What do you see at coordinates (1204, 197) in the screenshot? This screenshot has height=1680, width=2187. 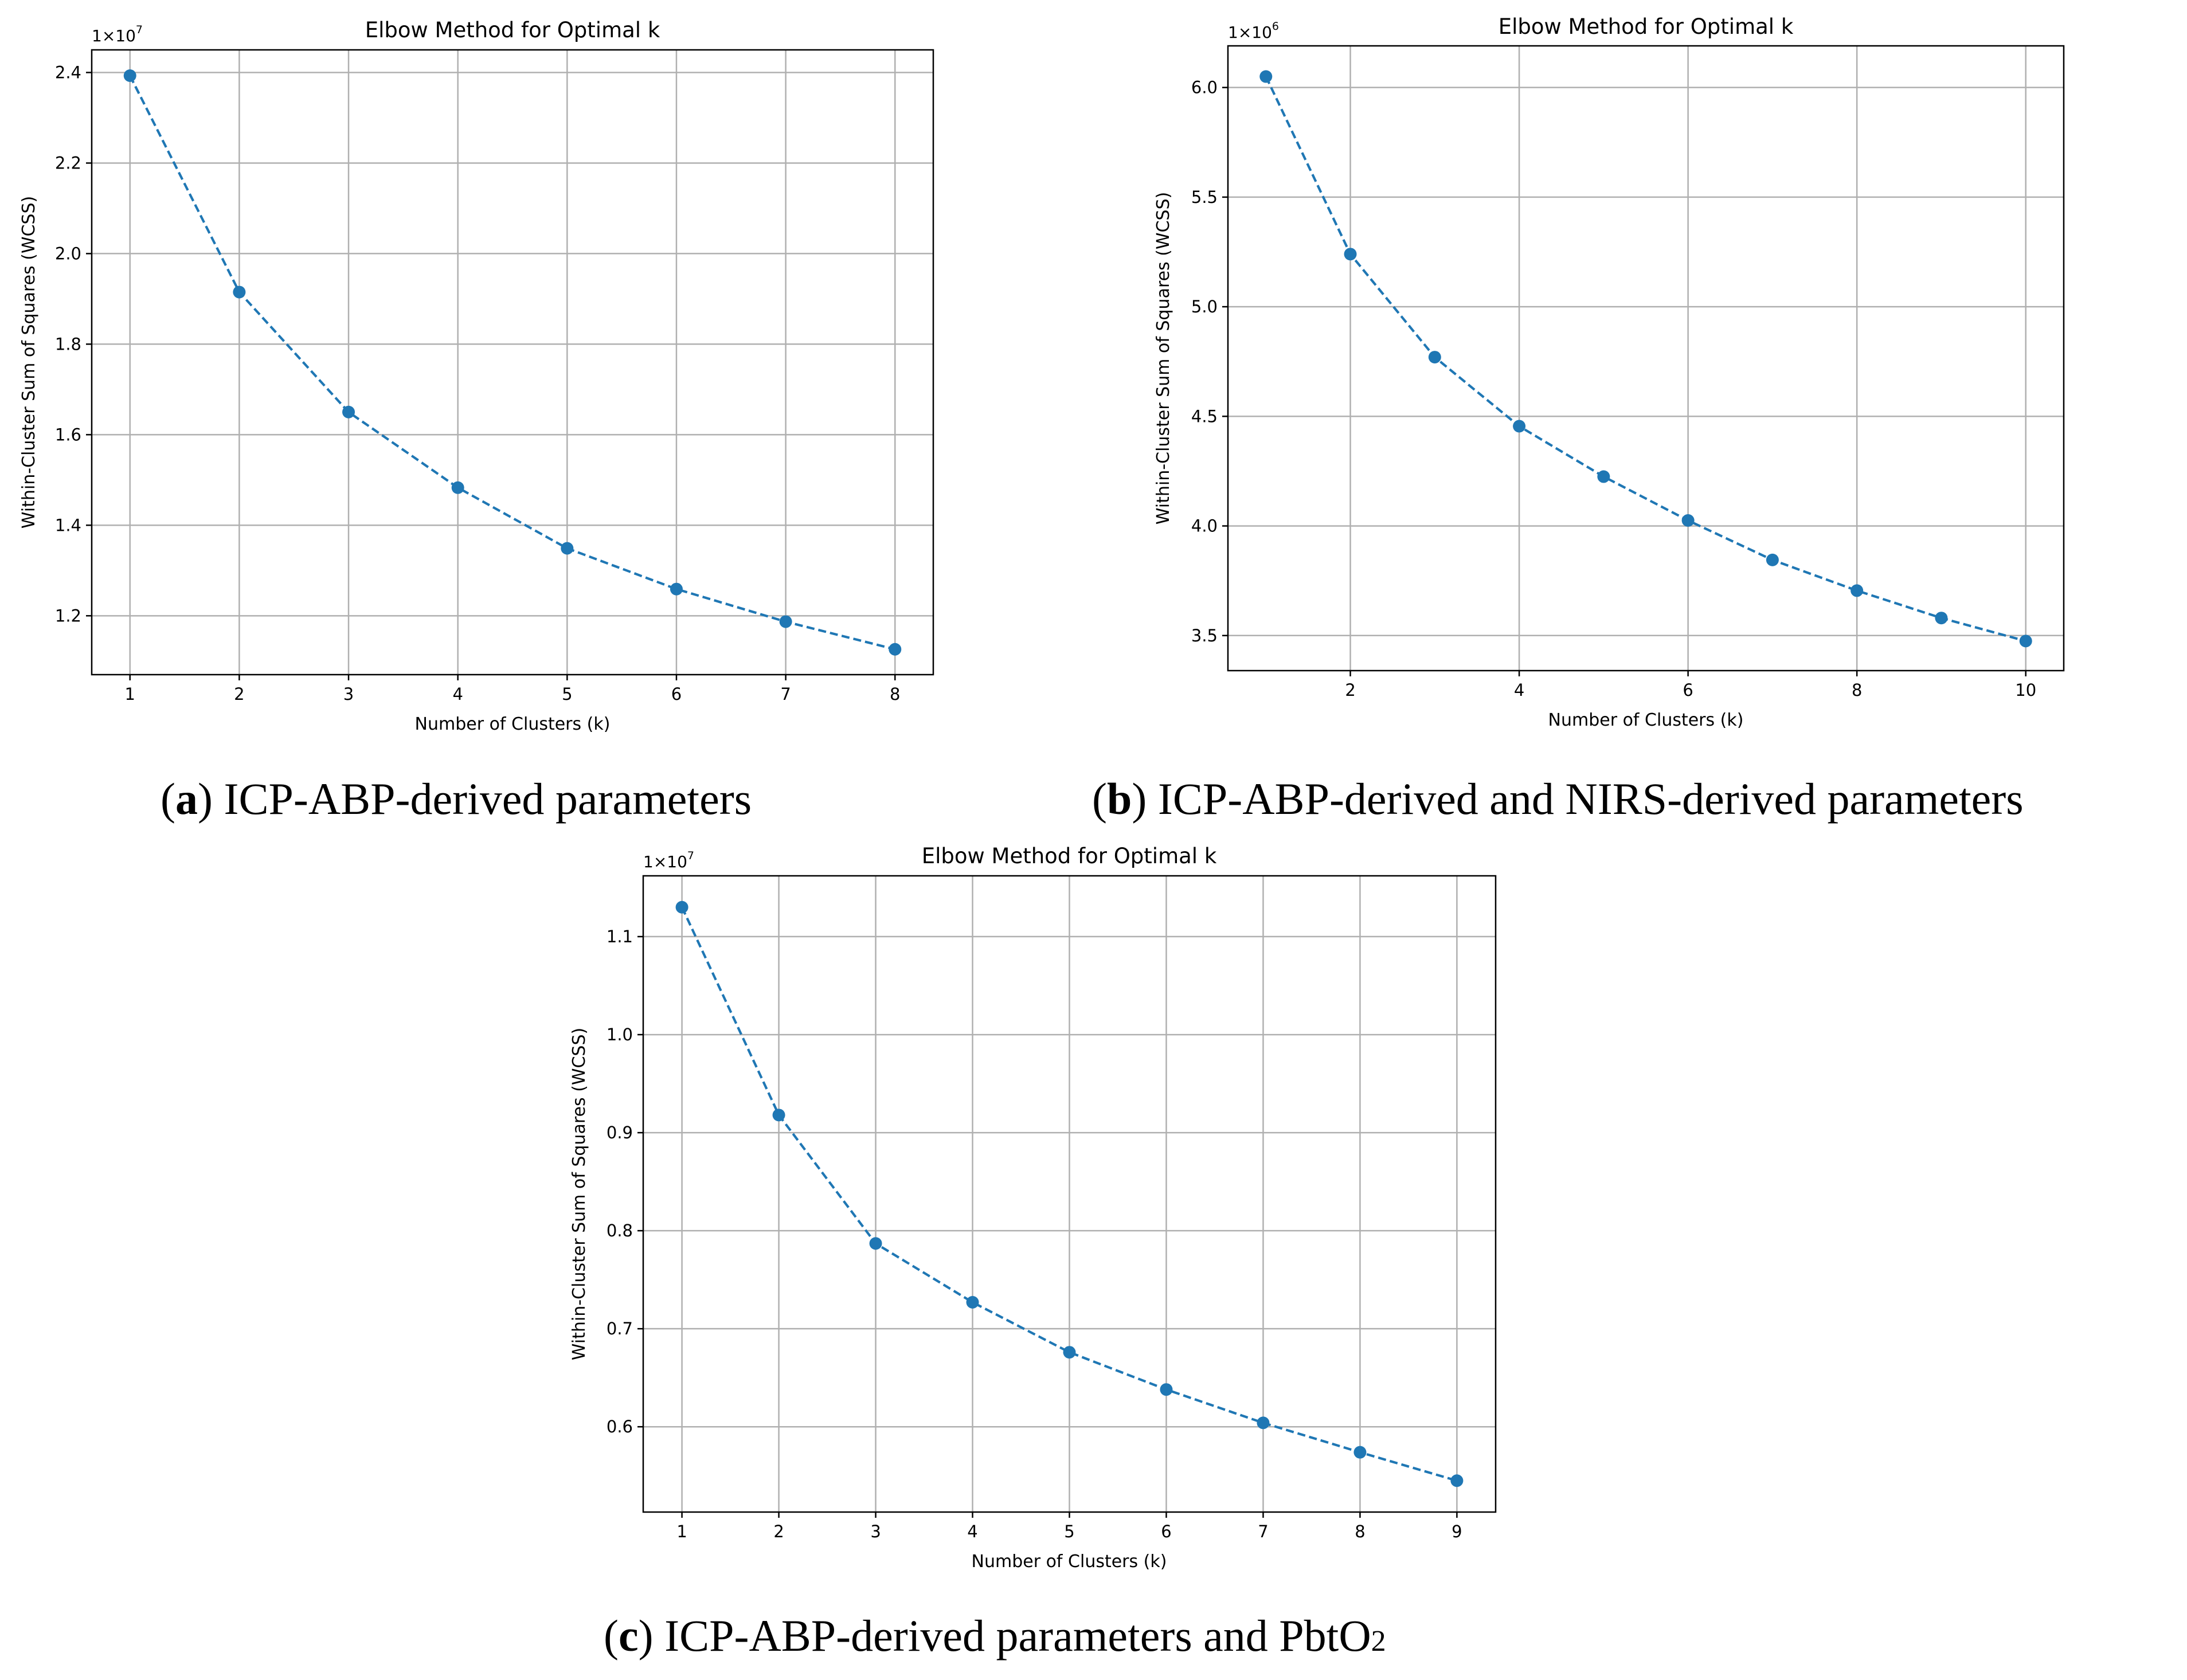 I see `y-tick-label: 5.5` at bounding box center [1204, 197].